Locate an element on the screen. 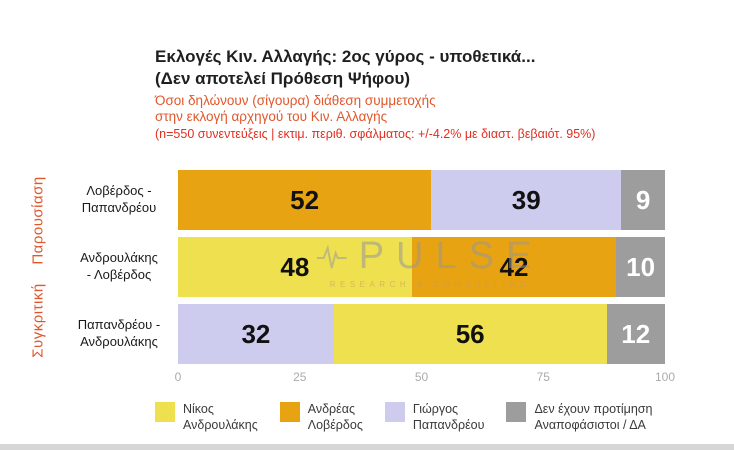 This screenshot has width=734, height=450. legend-swatch-undecided is located at coordinates (516, 412).